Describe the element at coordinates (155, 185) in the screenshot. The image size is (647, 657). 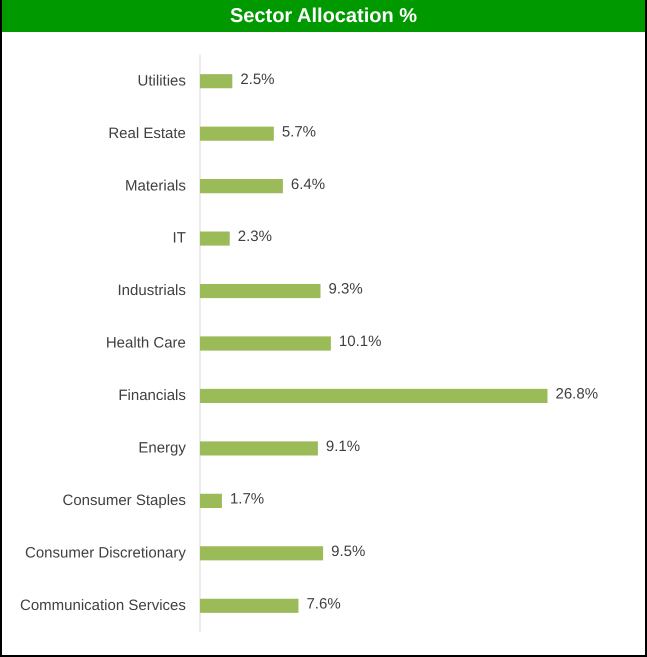
I see `y-tick-label: Materials` at that location.